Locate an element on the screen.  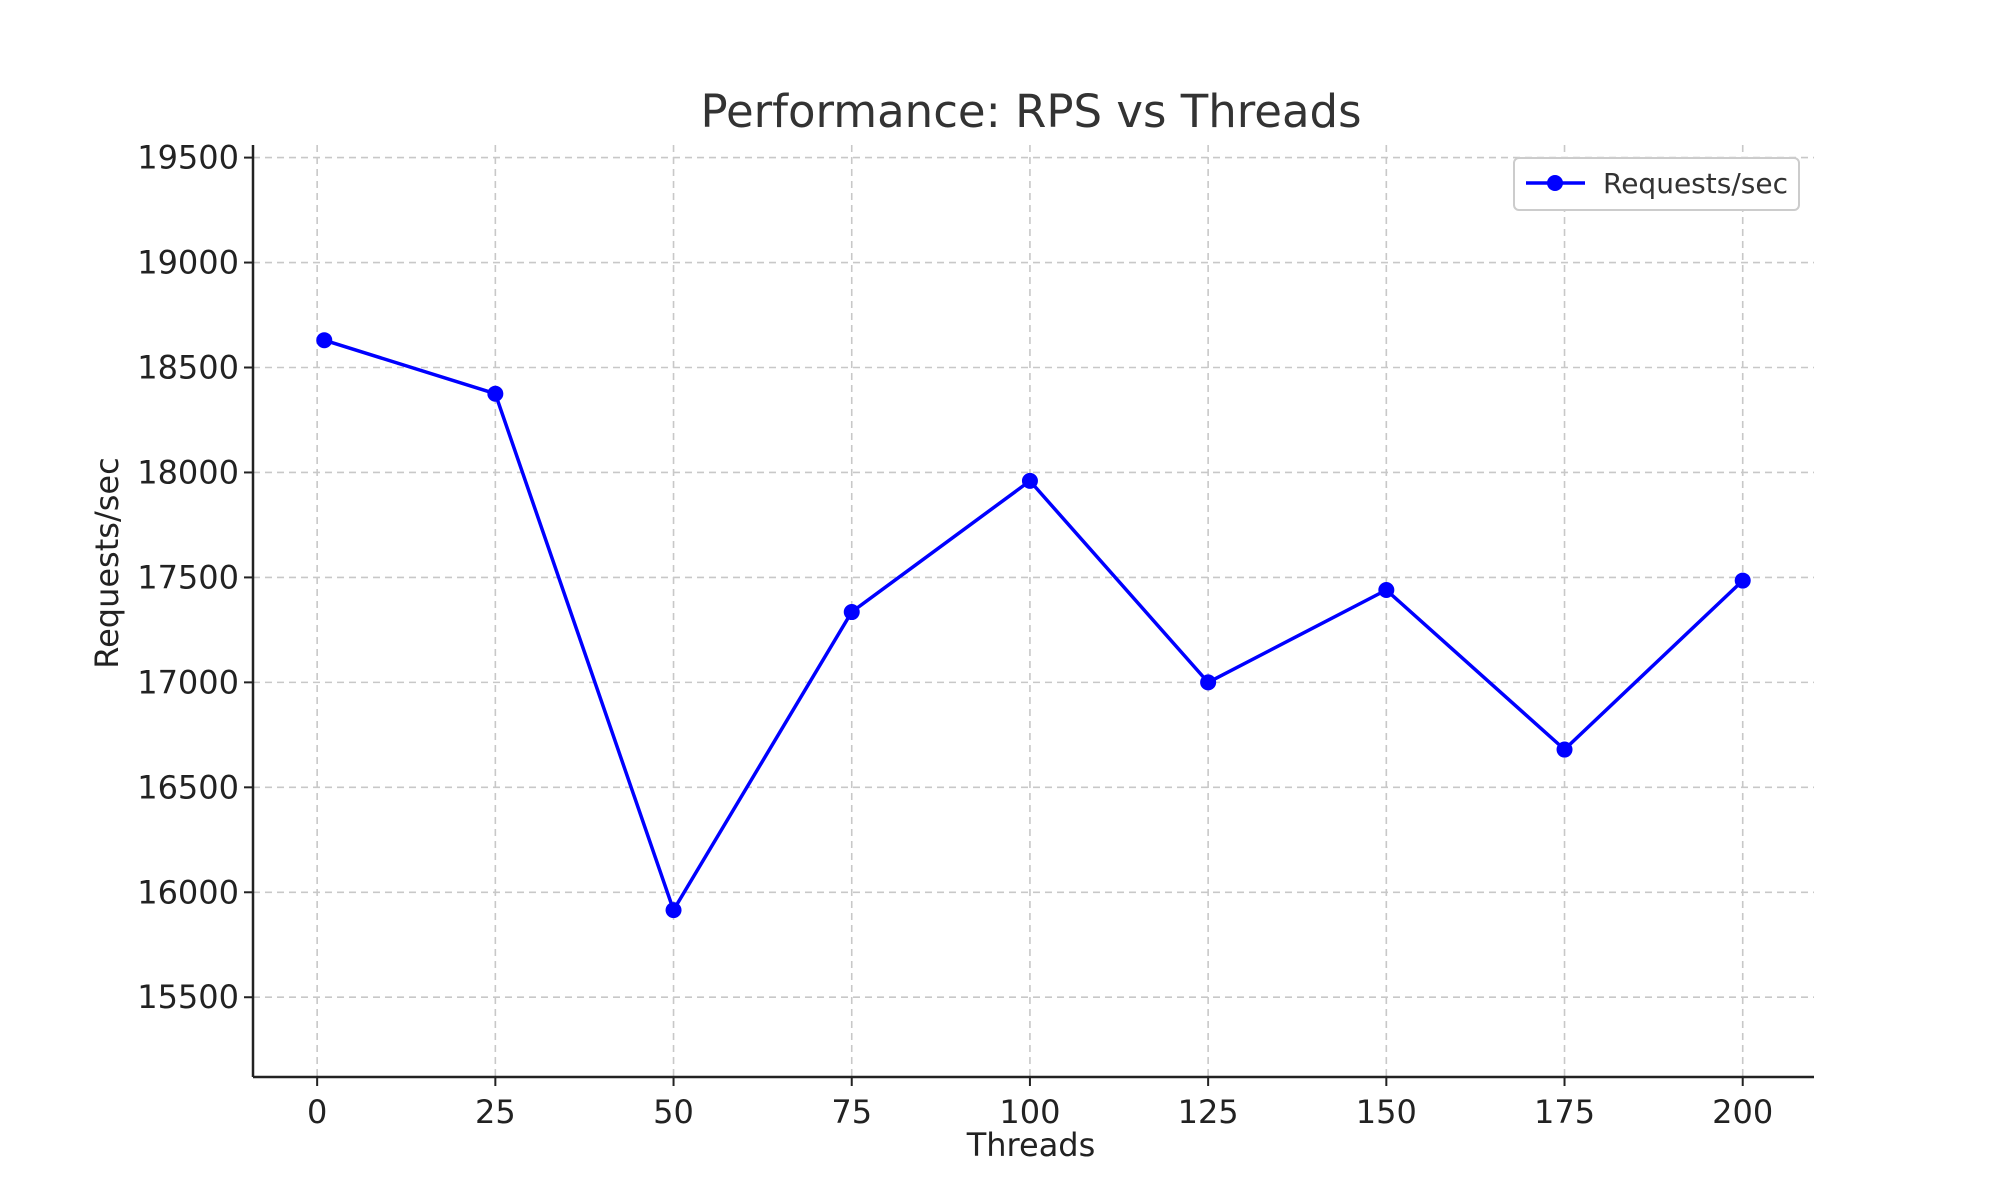
x-tick-label: 125 is located at coordinates (1208, 1112).